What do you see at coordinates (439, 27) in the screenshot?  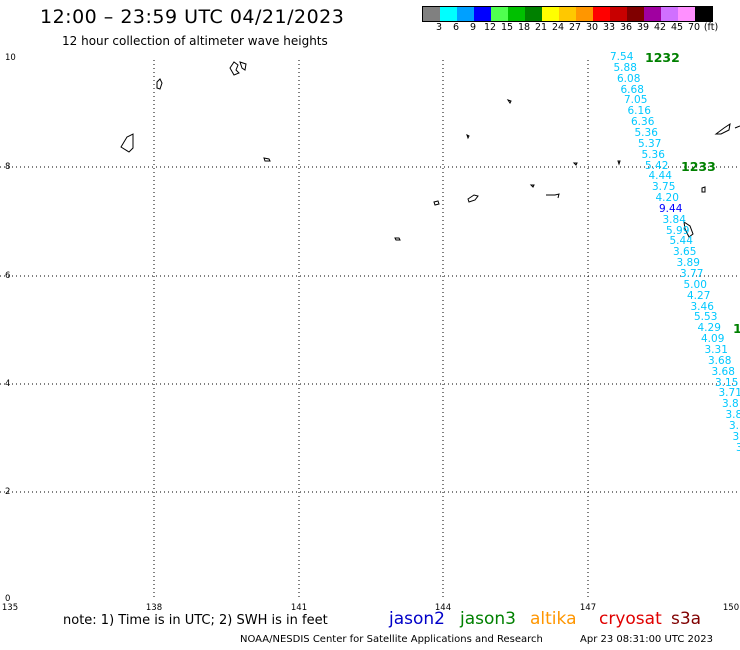 I see `color-scale-label: 3` at bounding box center [439, 27].